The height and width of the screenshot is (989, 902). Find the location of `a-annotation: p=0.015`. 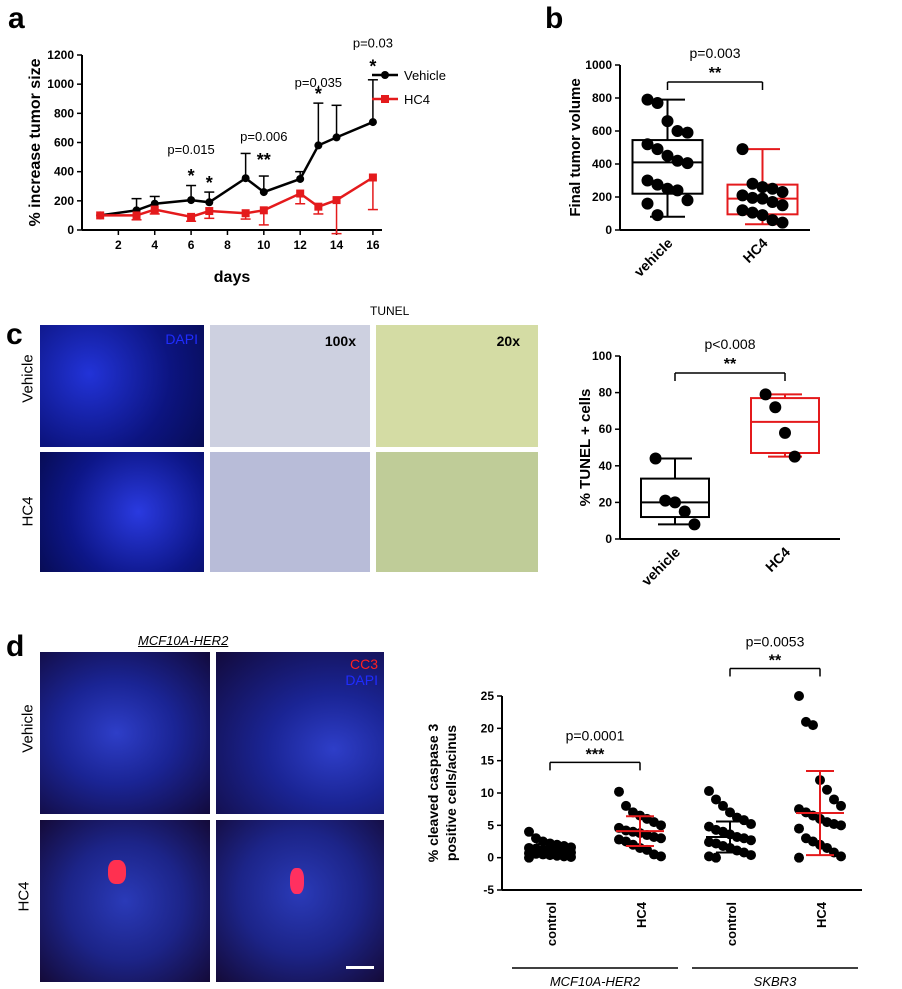

a-annotation: p=0.015 is located at coordinates (190, 149).